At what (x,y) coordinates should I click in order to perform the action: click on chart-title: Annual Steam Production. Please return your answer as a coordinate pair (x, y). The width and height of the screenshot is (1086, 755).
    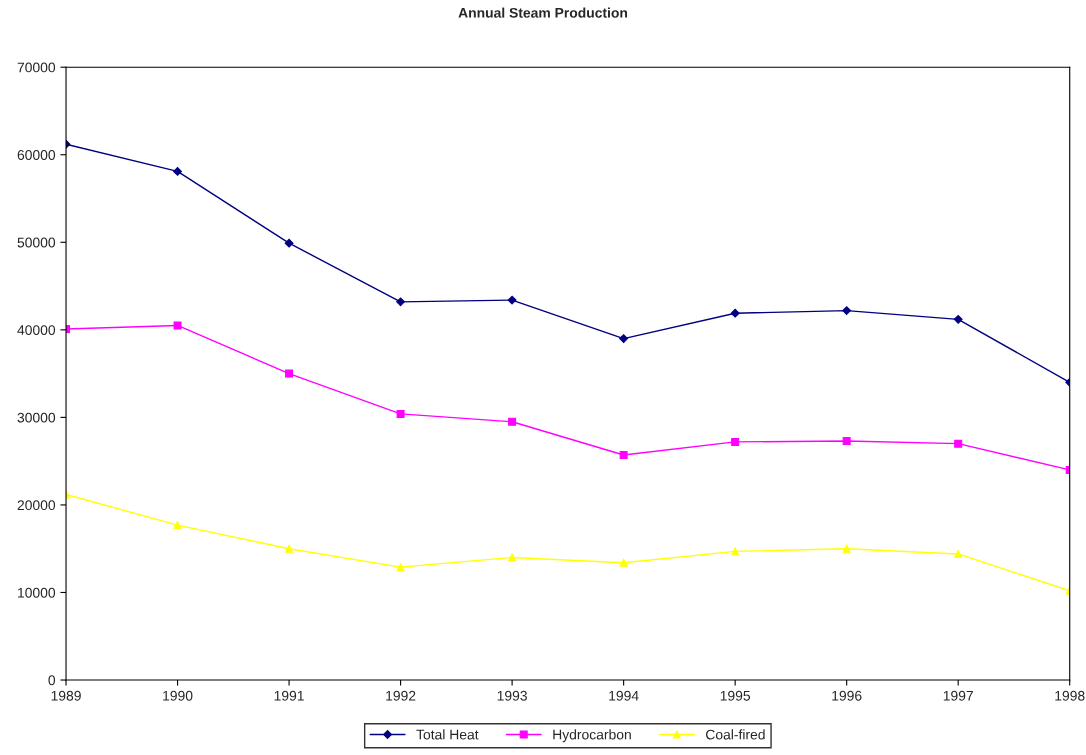
    Looking at the image, I should click on (543, 12).